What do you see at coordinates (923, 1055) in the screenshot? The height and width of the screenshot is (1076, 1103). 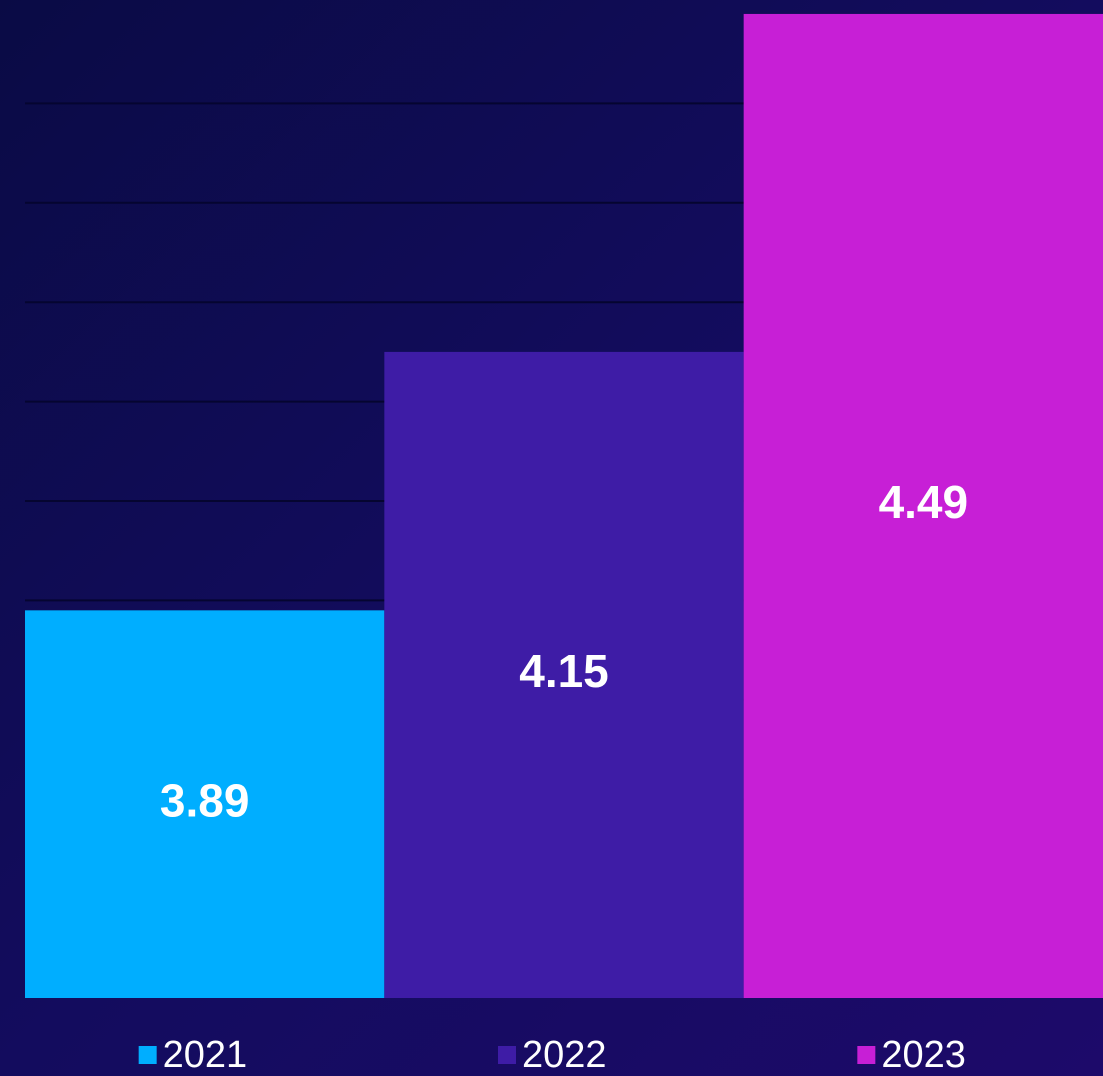 I see `legend-label: 2023` at bounding box center [923, 1055].